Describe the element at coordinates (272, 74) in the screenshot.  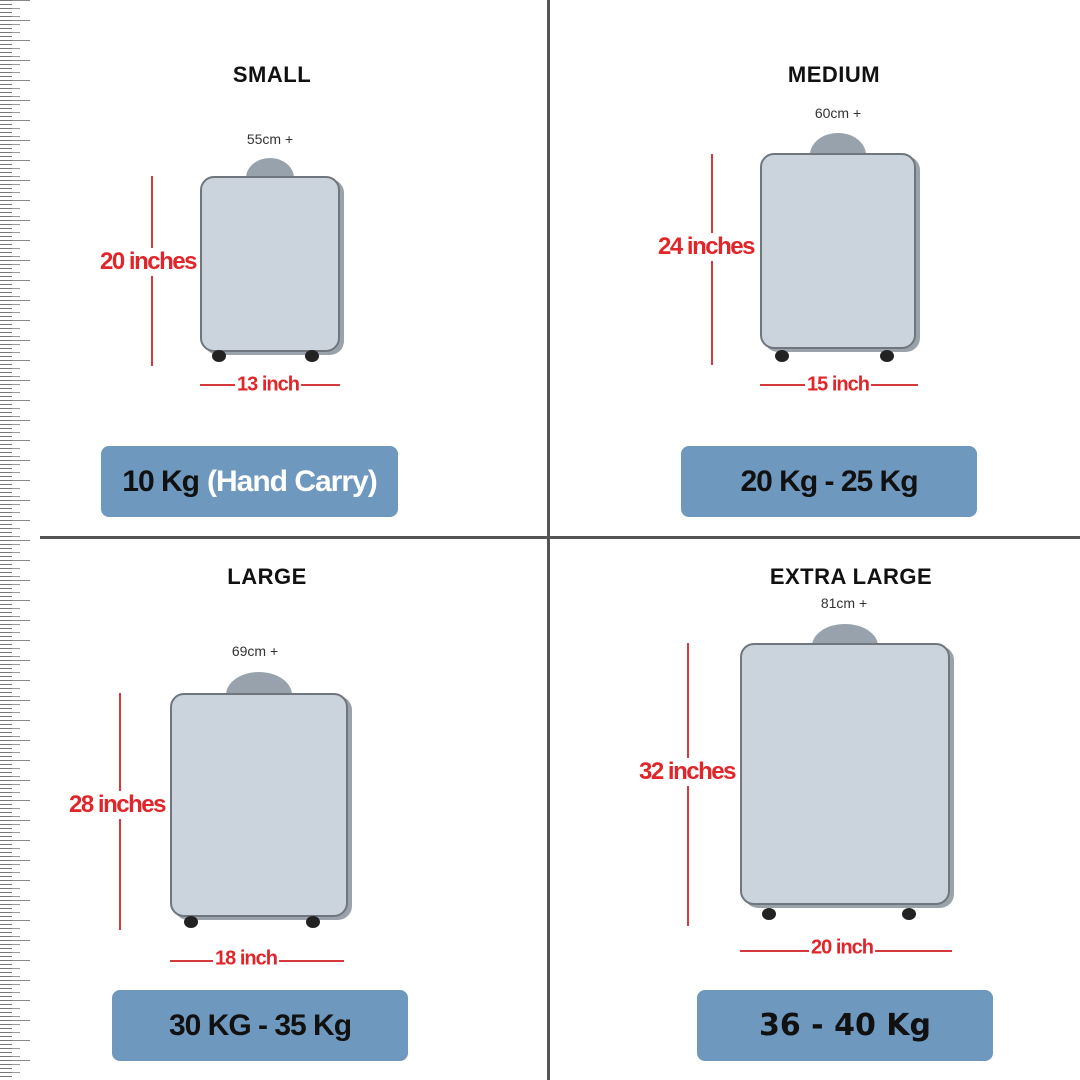
I see `panel-title: SMALL` at that location.